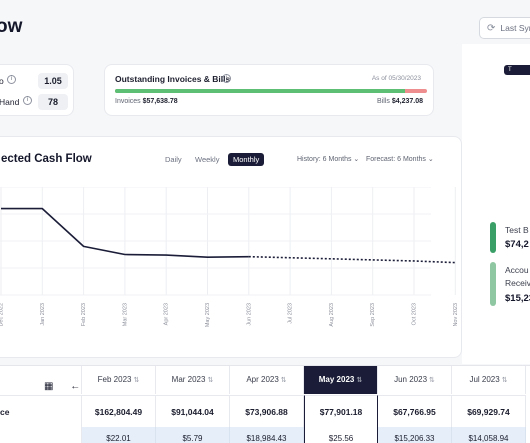 The width and height of the screenshot is (530, 443). What do you see at coordinates (373, 315) in the screenshot?
I see `x-tick-label: Sep 2023` at bounding box center [373, 315].